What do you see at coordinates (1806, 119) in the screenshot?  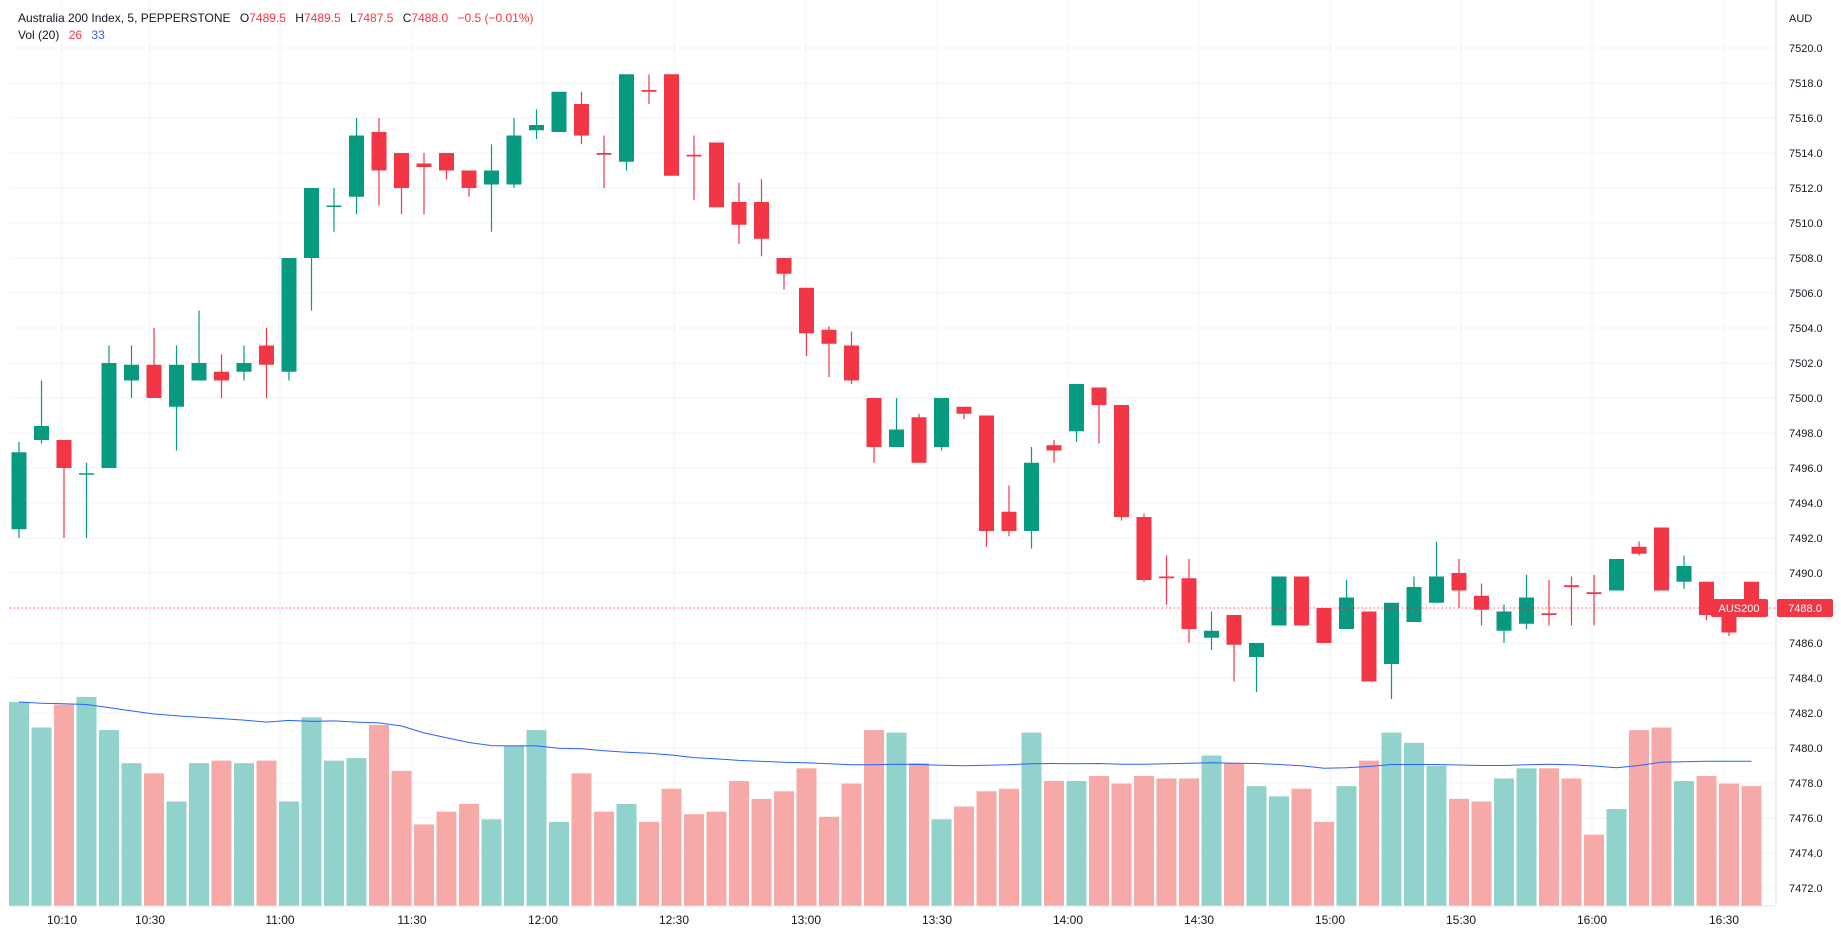 I see `price-tick-label: 7516.0` at bounding box center [1806, 119].